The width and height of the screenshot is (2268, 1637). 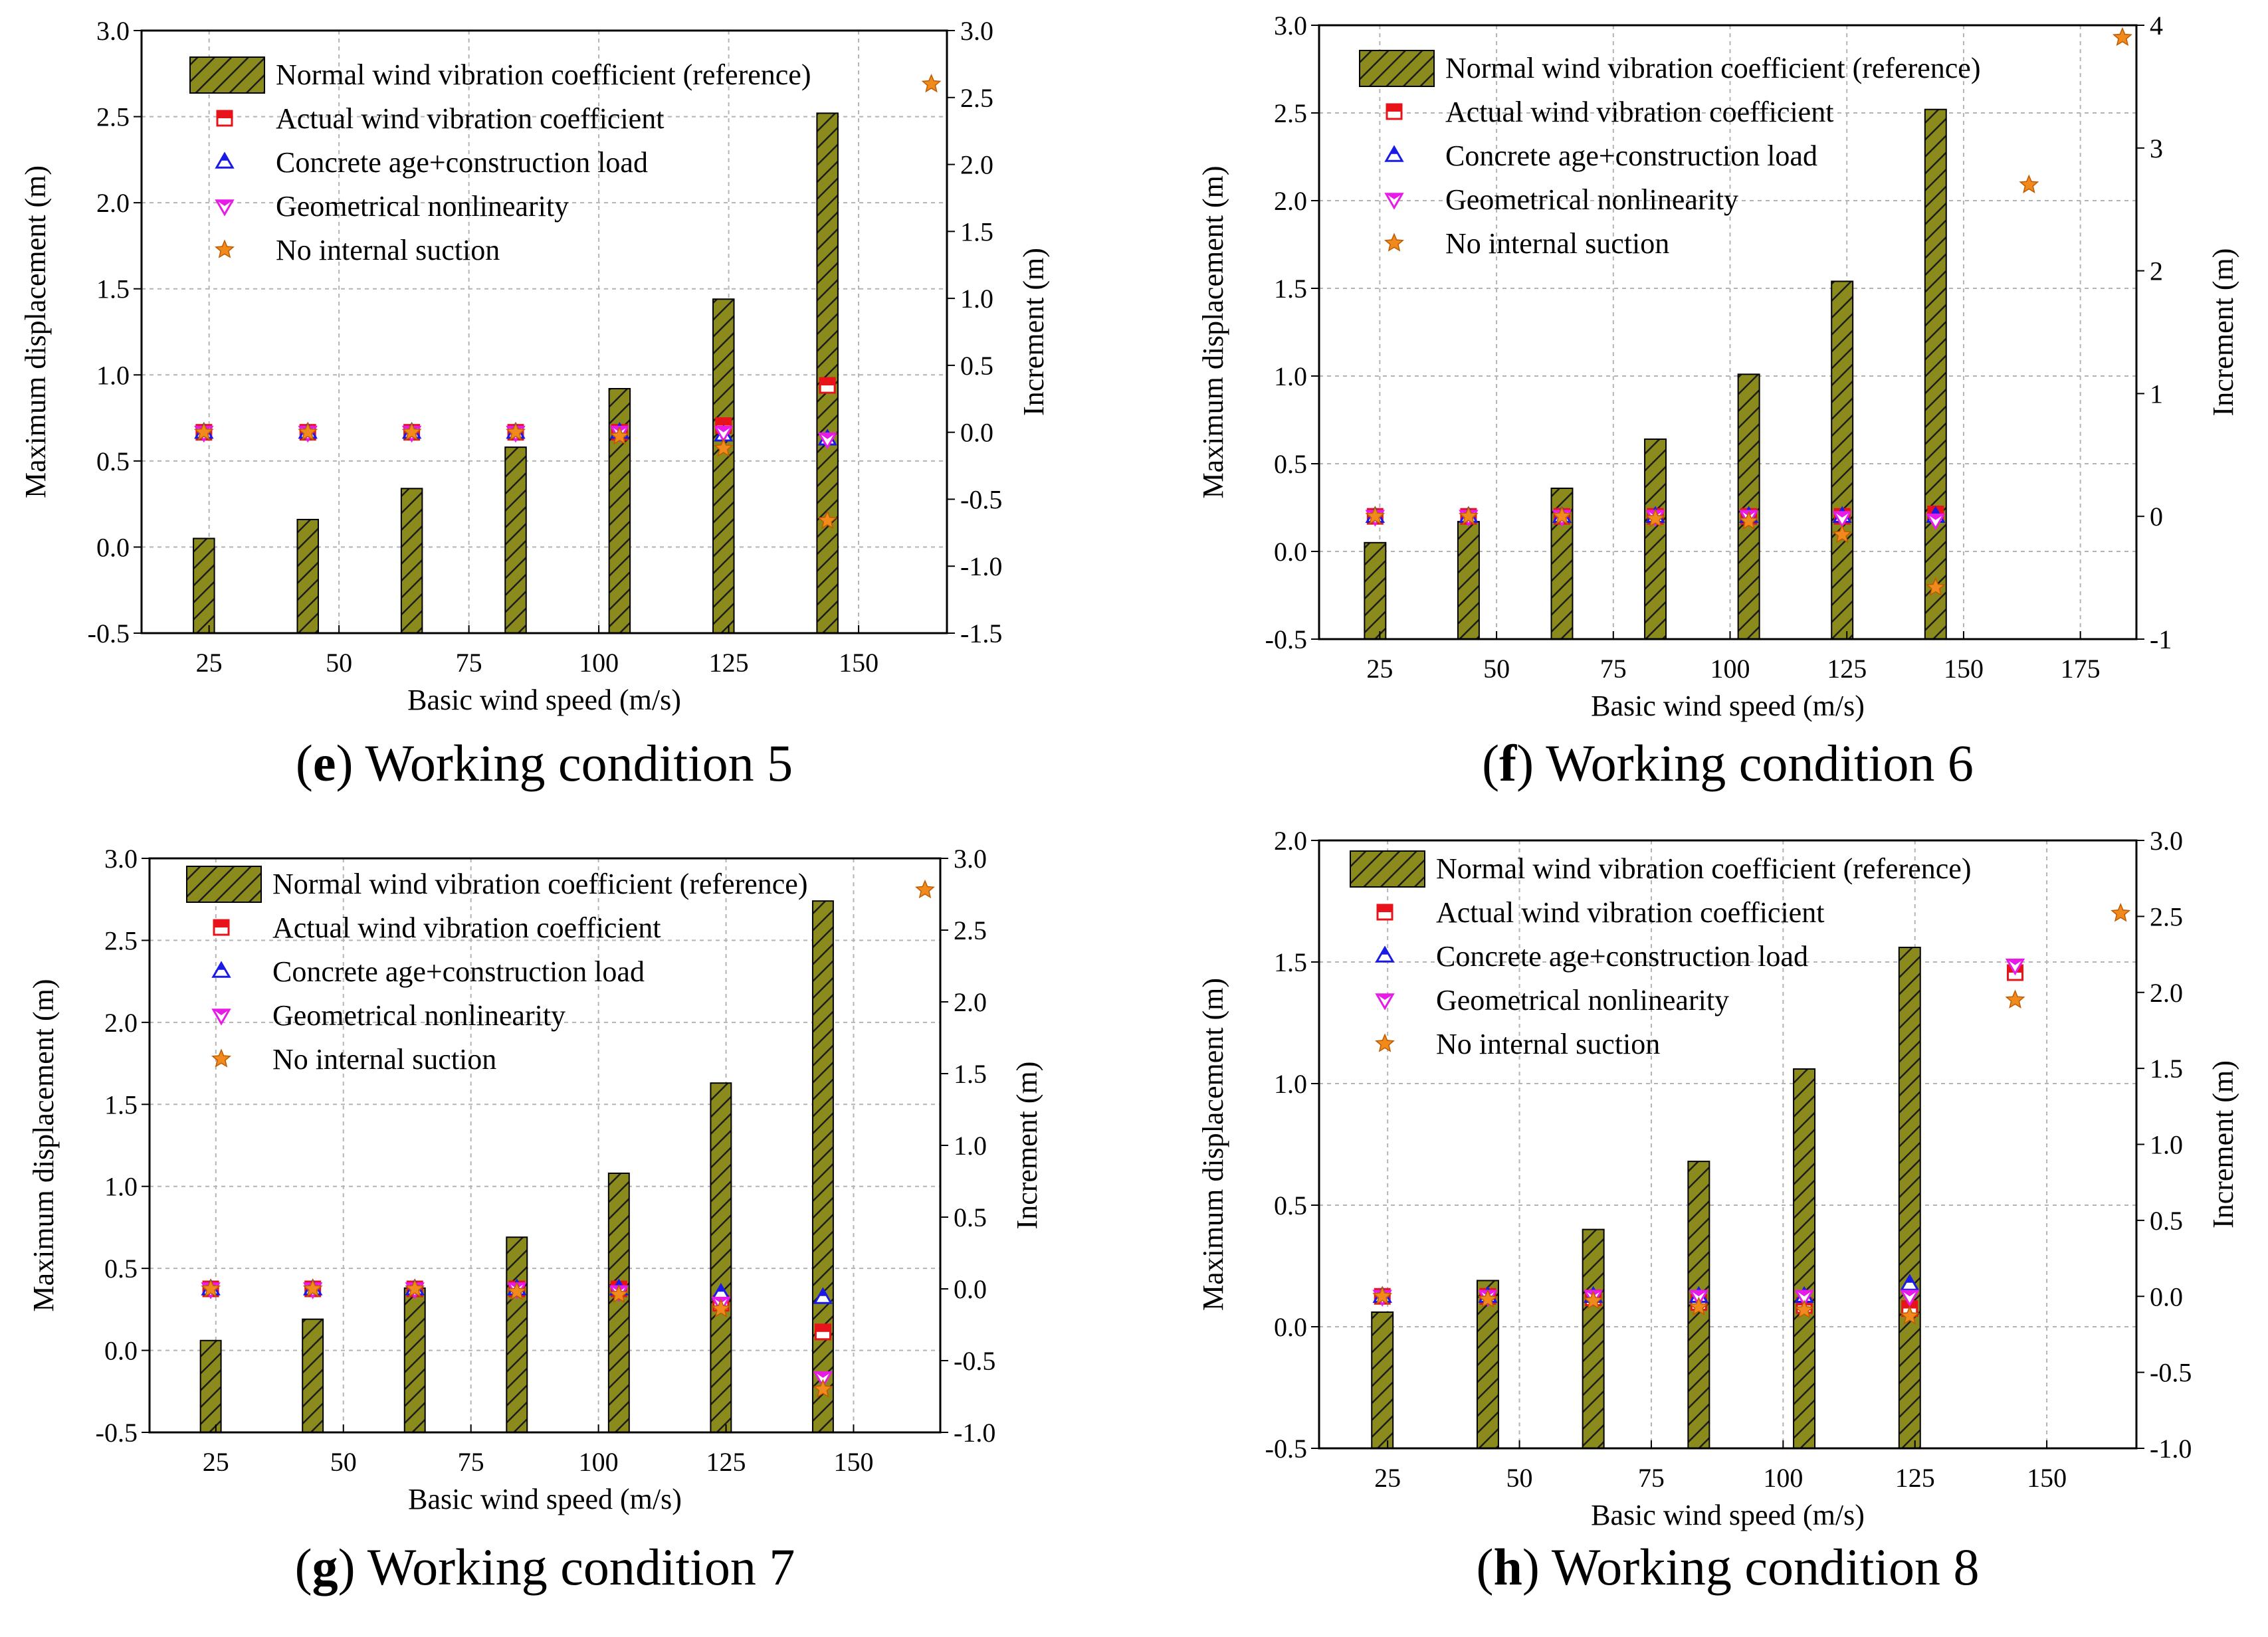 What do you see at coordinates (1508, 763) in the screenshot?
I see `caption-letter: f` at bounding box center [1508, 763].